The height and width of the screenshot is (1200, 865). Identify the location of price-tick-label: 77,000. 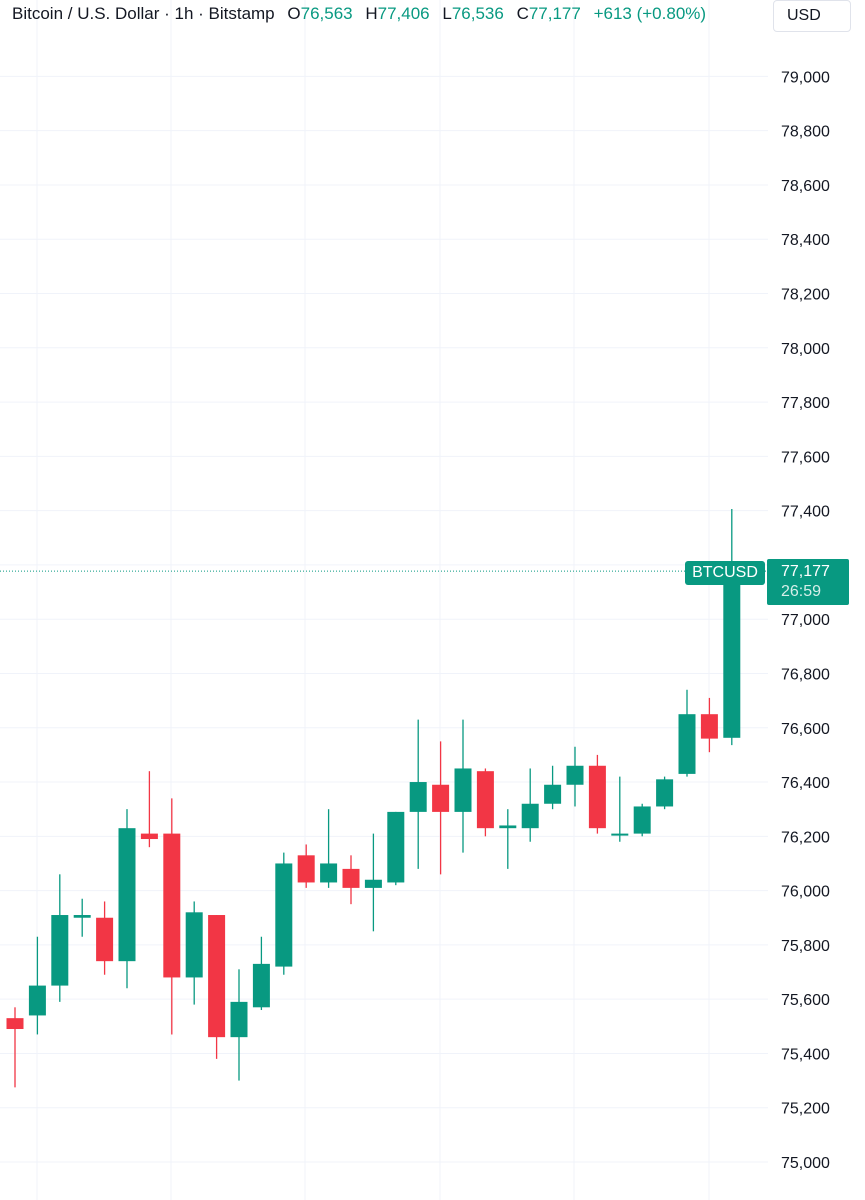
(805, 620).